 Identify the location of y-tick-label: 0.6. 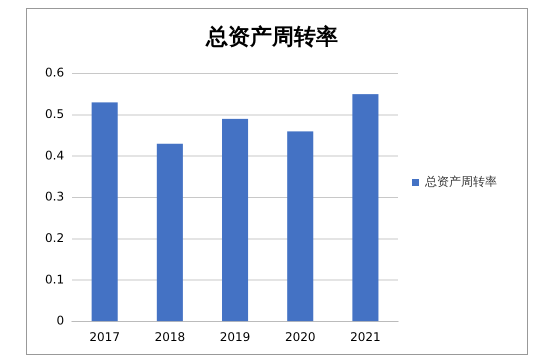
(54, 73).